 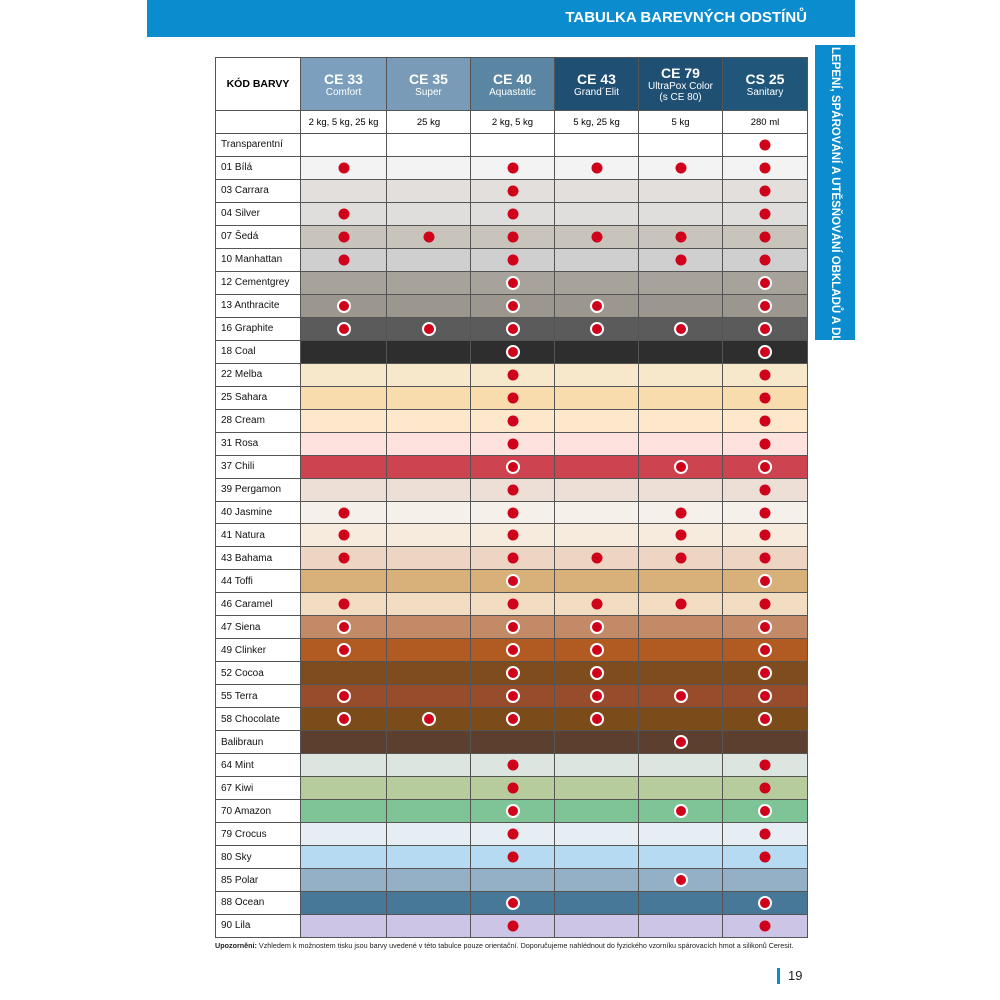 What do you see at coordinates (258, 444) in the screenshot?
I see `row-label: 31 Rosa` at bounding box center [258, 444].